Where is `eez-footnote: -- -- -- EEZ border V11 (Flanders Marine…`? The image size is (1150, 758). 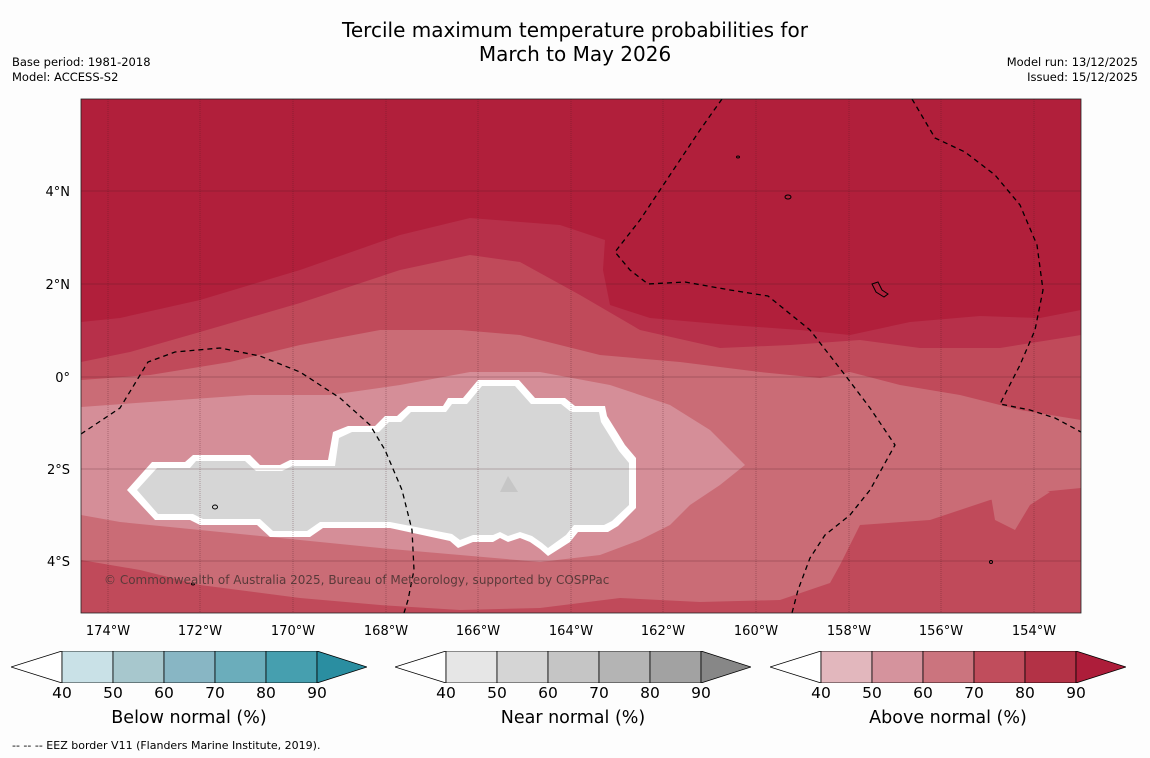 eez-footnote: -- -- -- EEZ border V11 (Flanders Marine… is located at coordinates (166, 745).